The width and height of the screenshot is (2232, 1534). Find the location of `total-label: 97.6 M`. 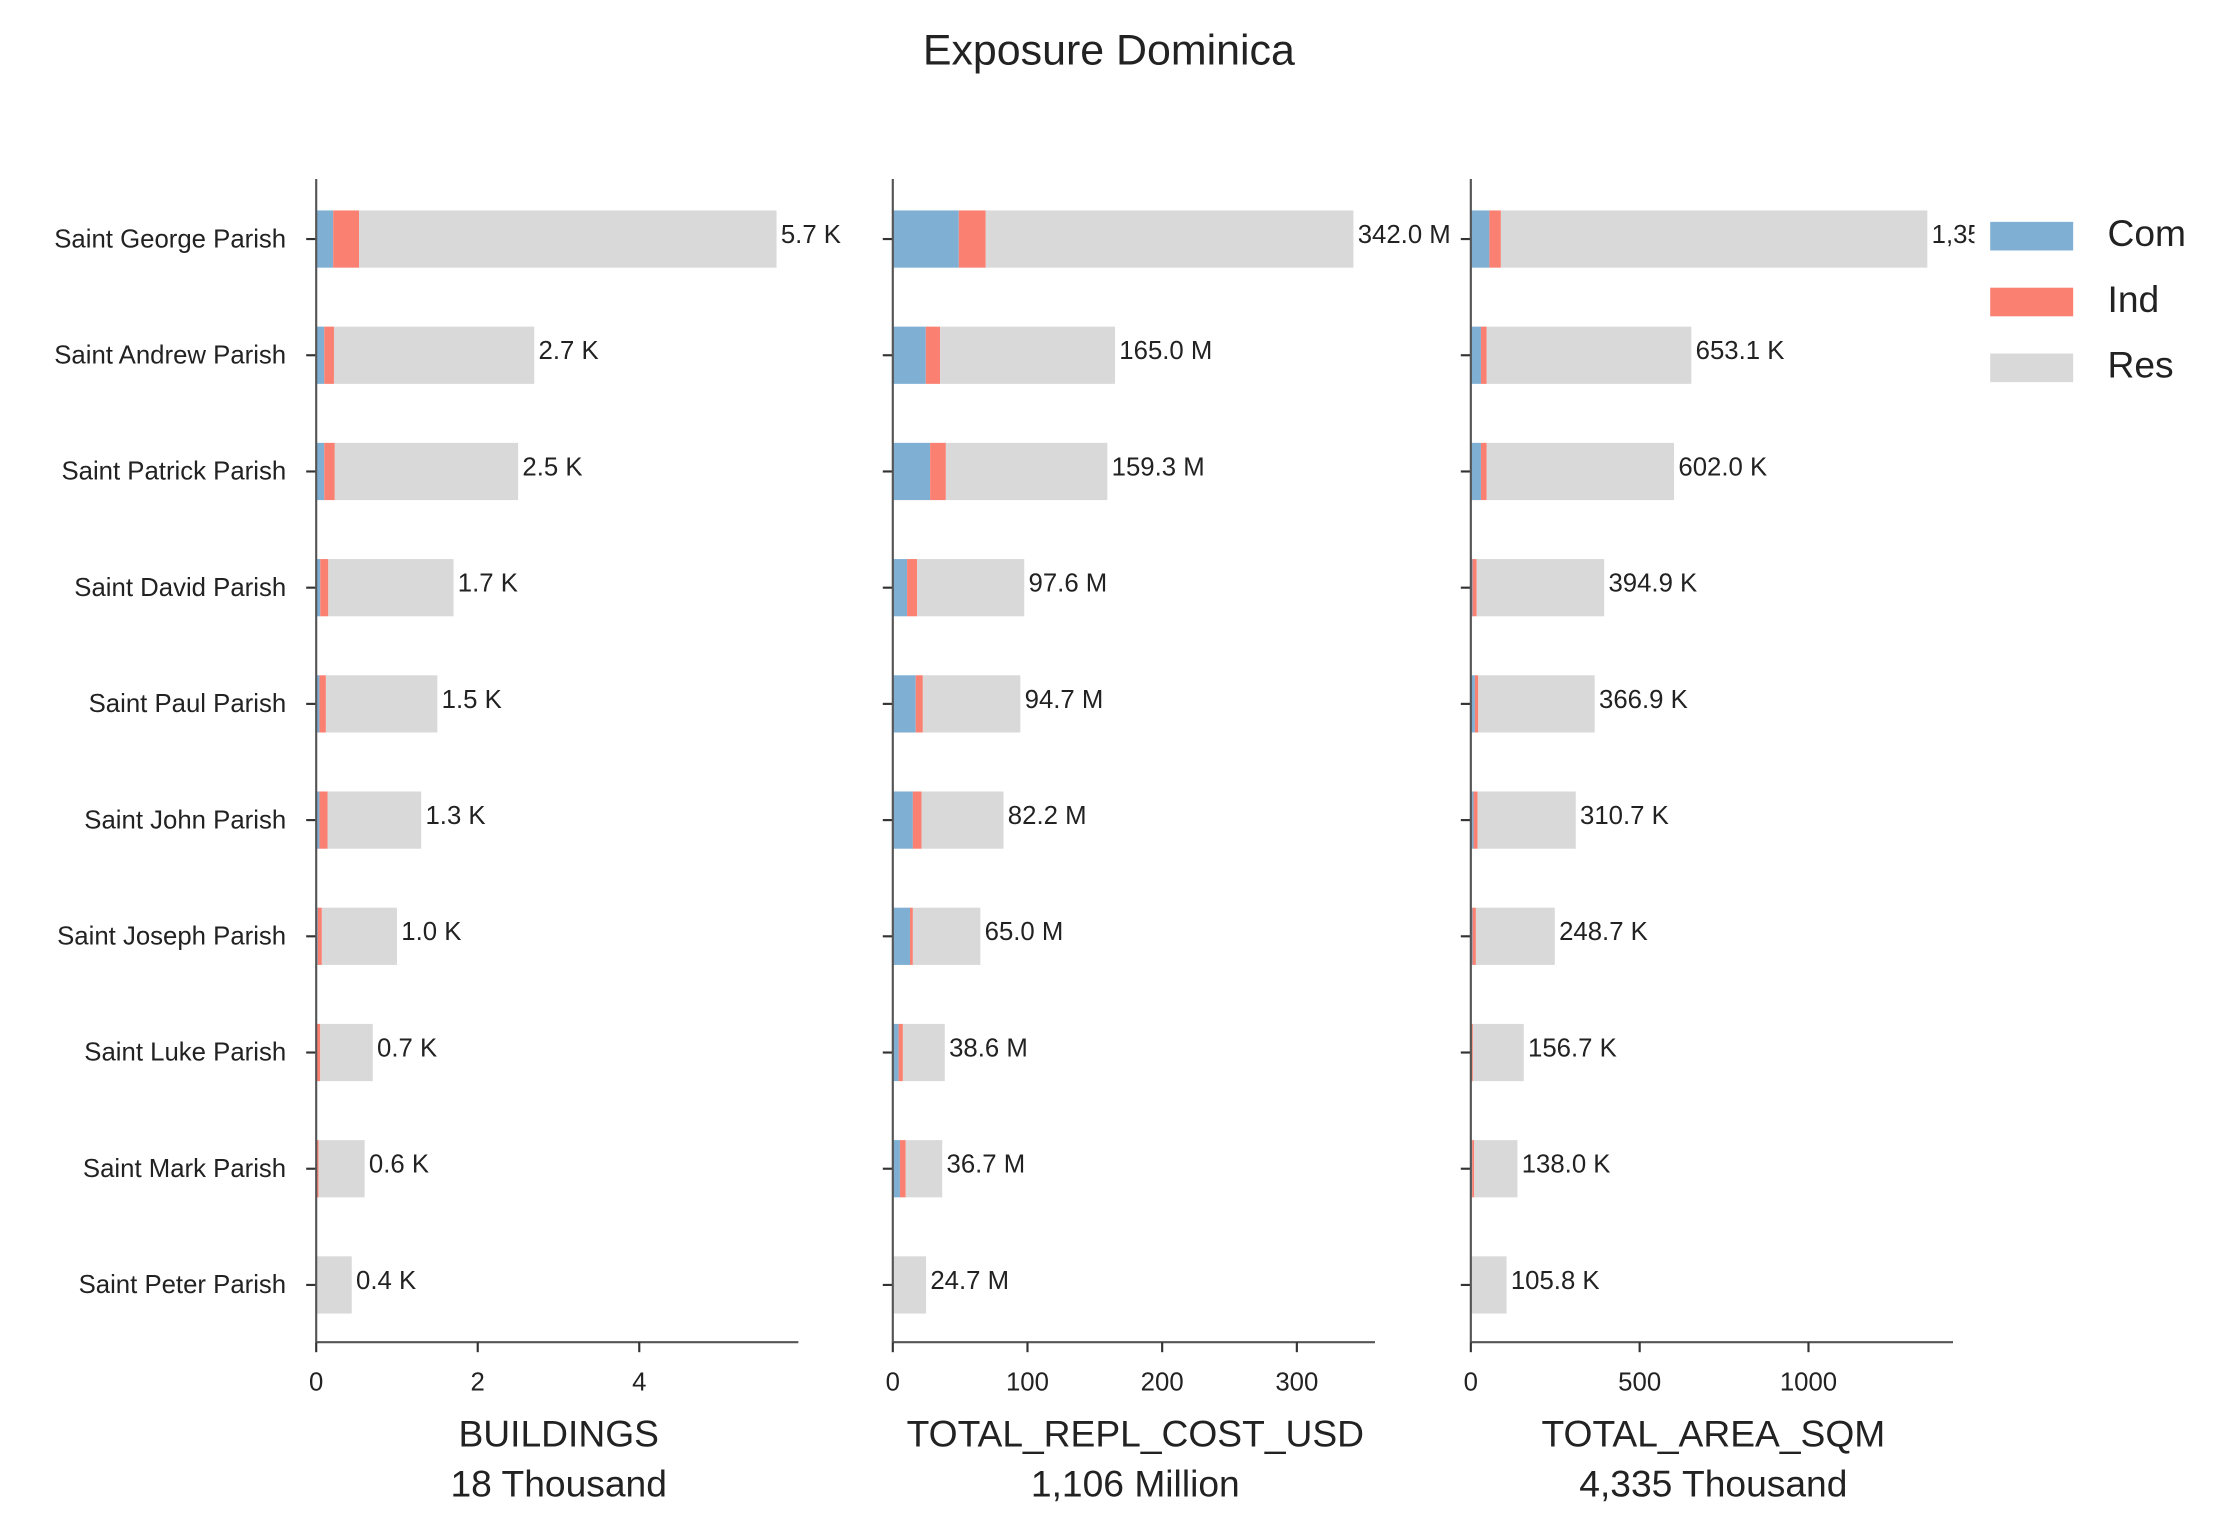

total-label: 97.6 M is located at coordinates (1068, 584).